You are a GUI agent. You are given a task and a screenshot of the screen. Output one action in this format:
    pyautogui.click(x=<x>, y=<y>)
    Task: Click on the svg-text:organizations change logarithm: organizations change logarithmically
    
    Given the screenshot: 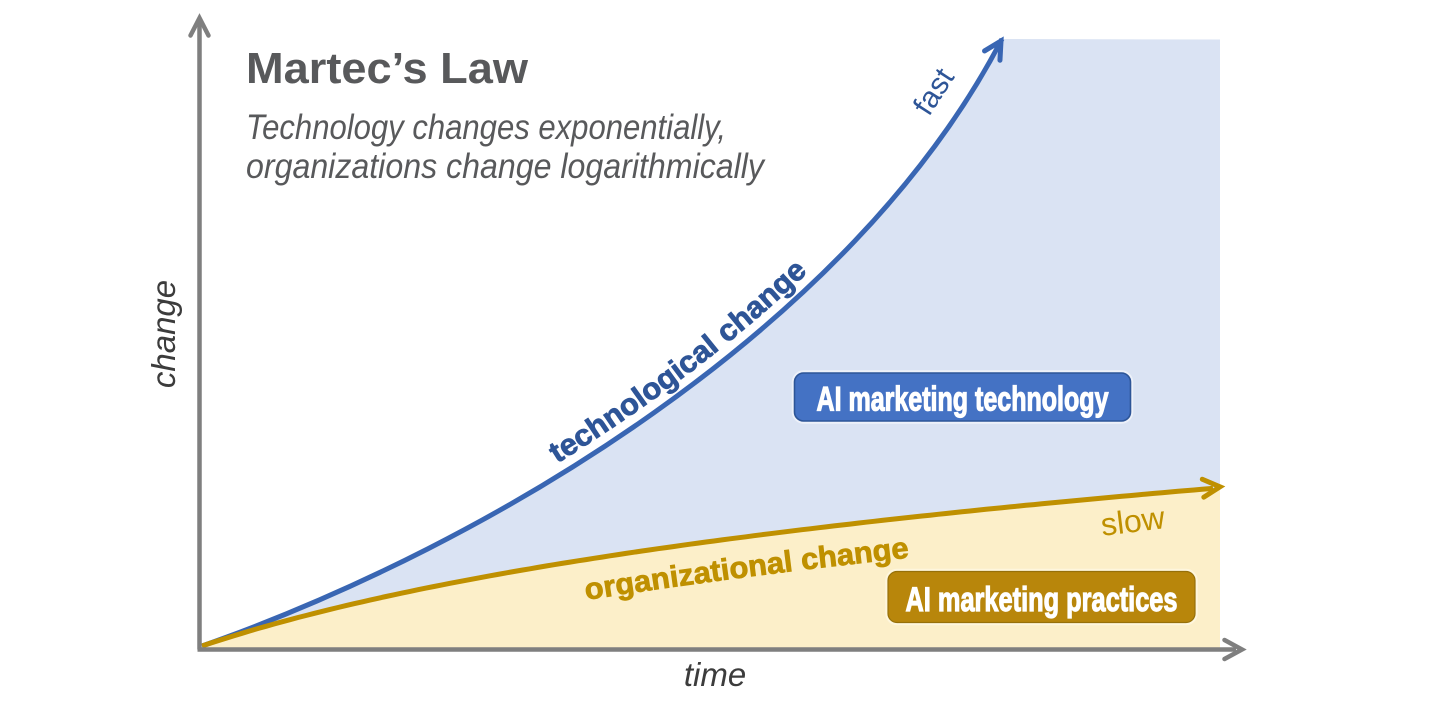 What is the action you would take?
    pyautogui.click(x=506, y=166)
    